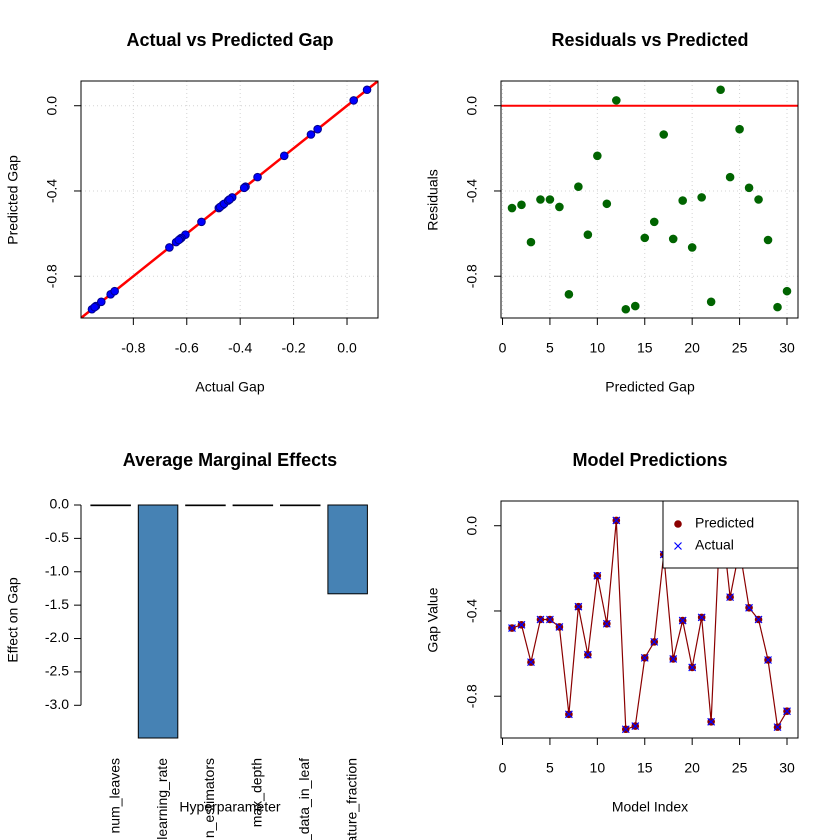  I want to click on chart-title: Residuals vs Predicted, so click(649, 40).